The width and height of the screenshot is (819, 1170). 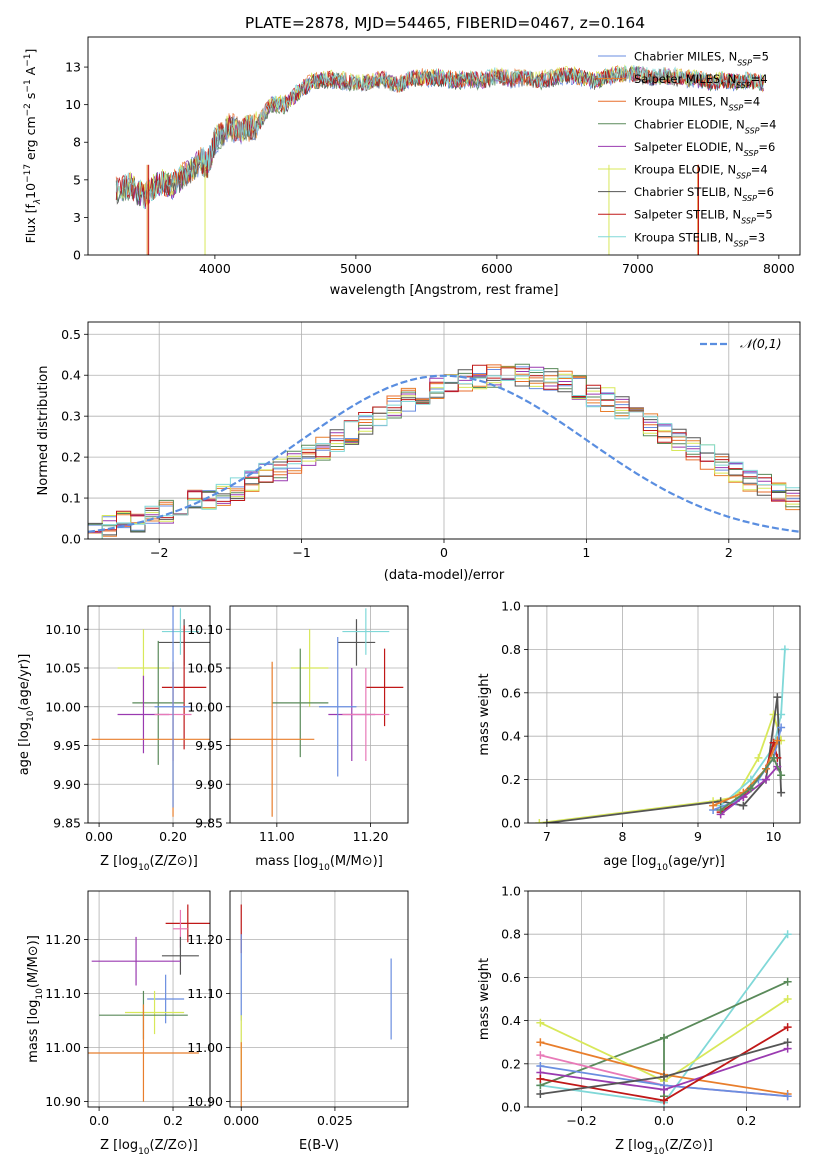 I want to click on y-tick-label: 9.85, so click(x=67, y=823).